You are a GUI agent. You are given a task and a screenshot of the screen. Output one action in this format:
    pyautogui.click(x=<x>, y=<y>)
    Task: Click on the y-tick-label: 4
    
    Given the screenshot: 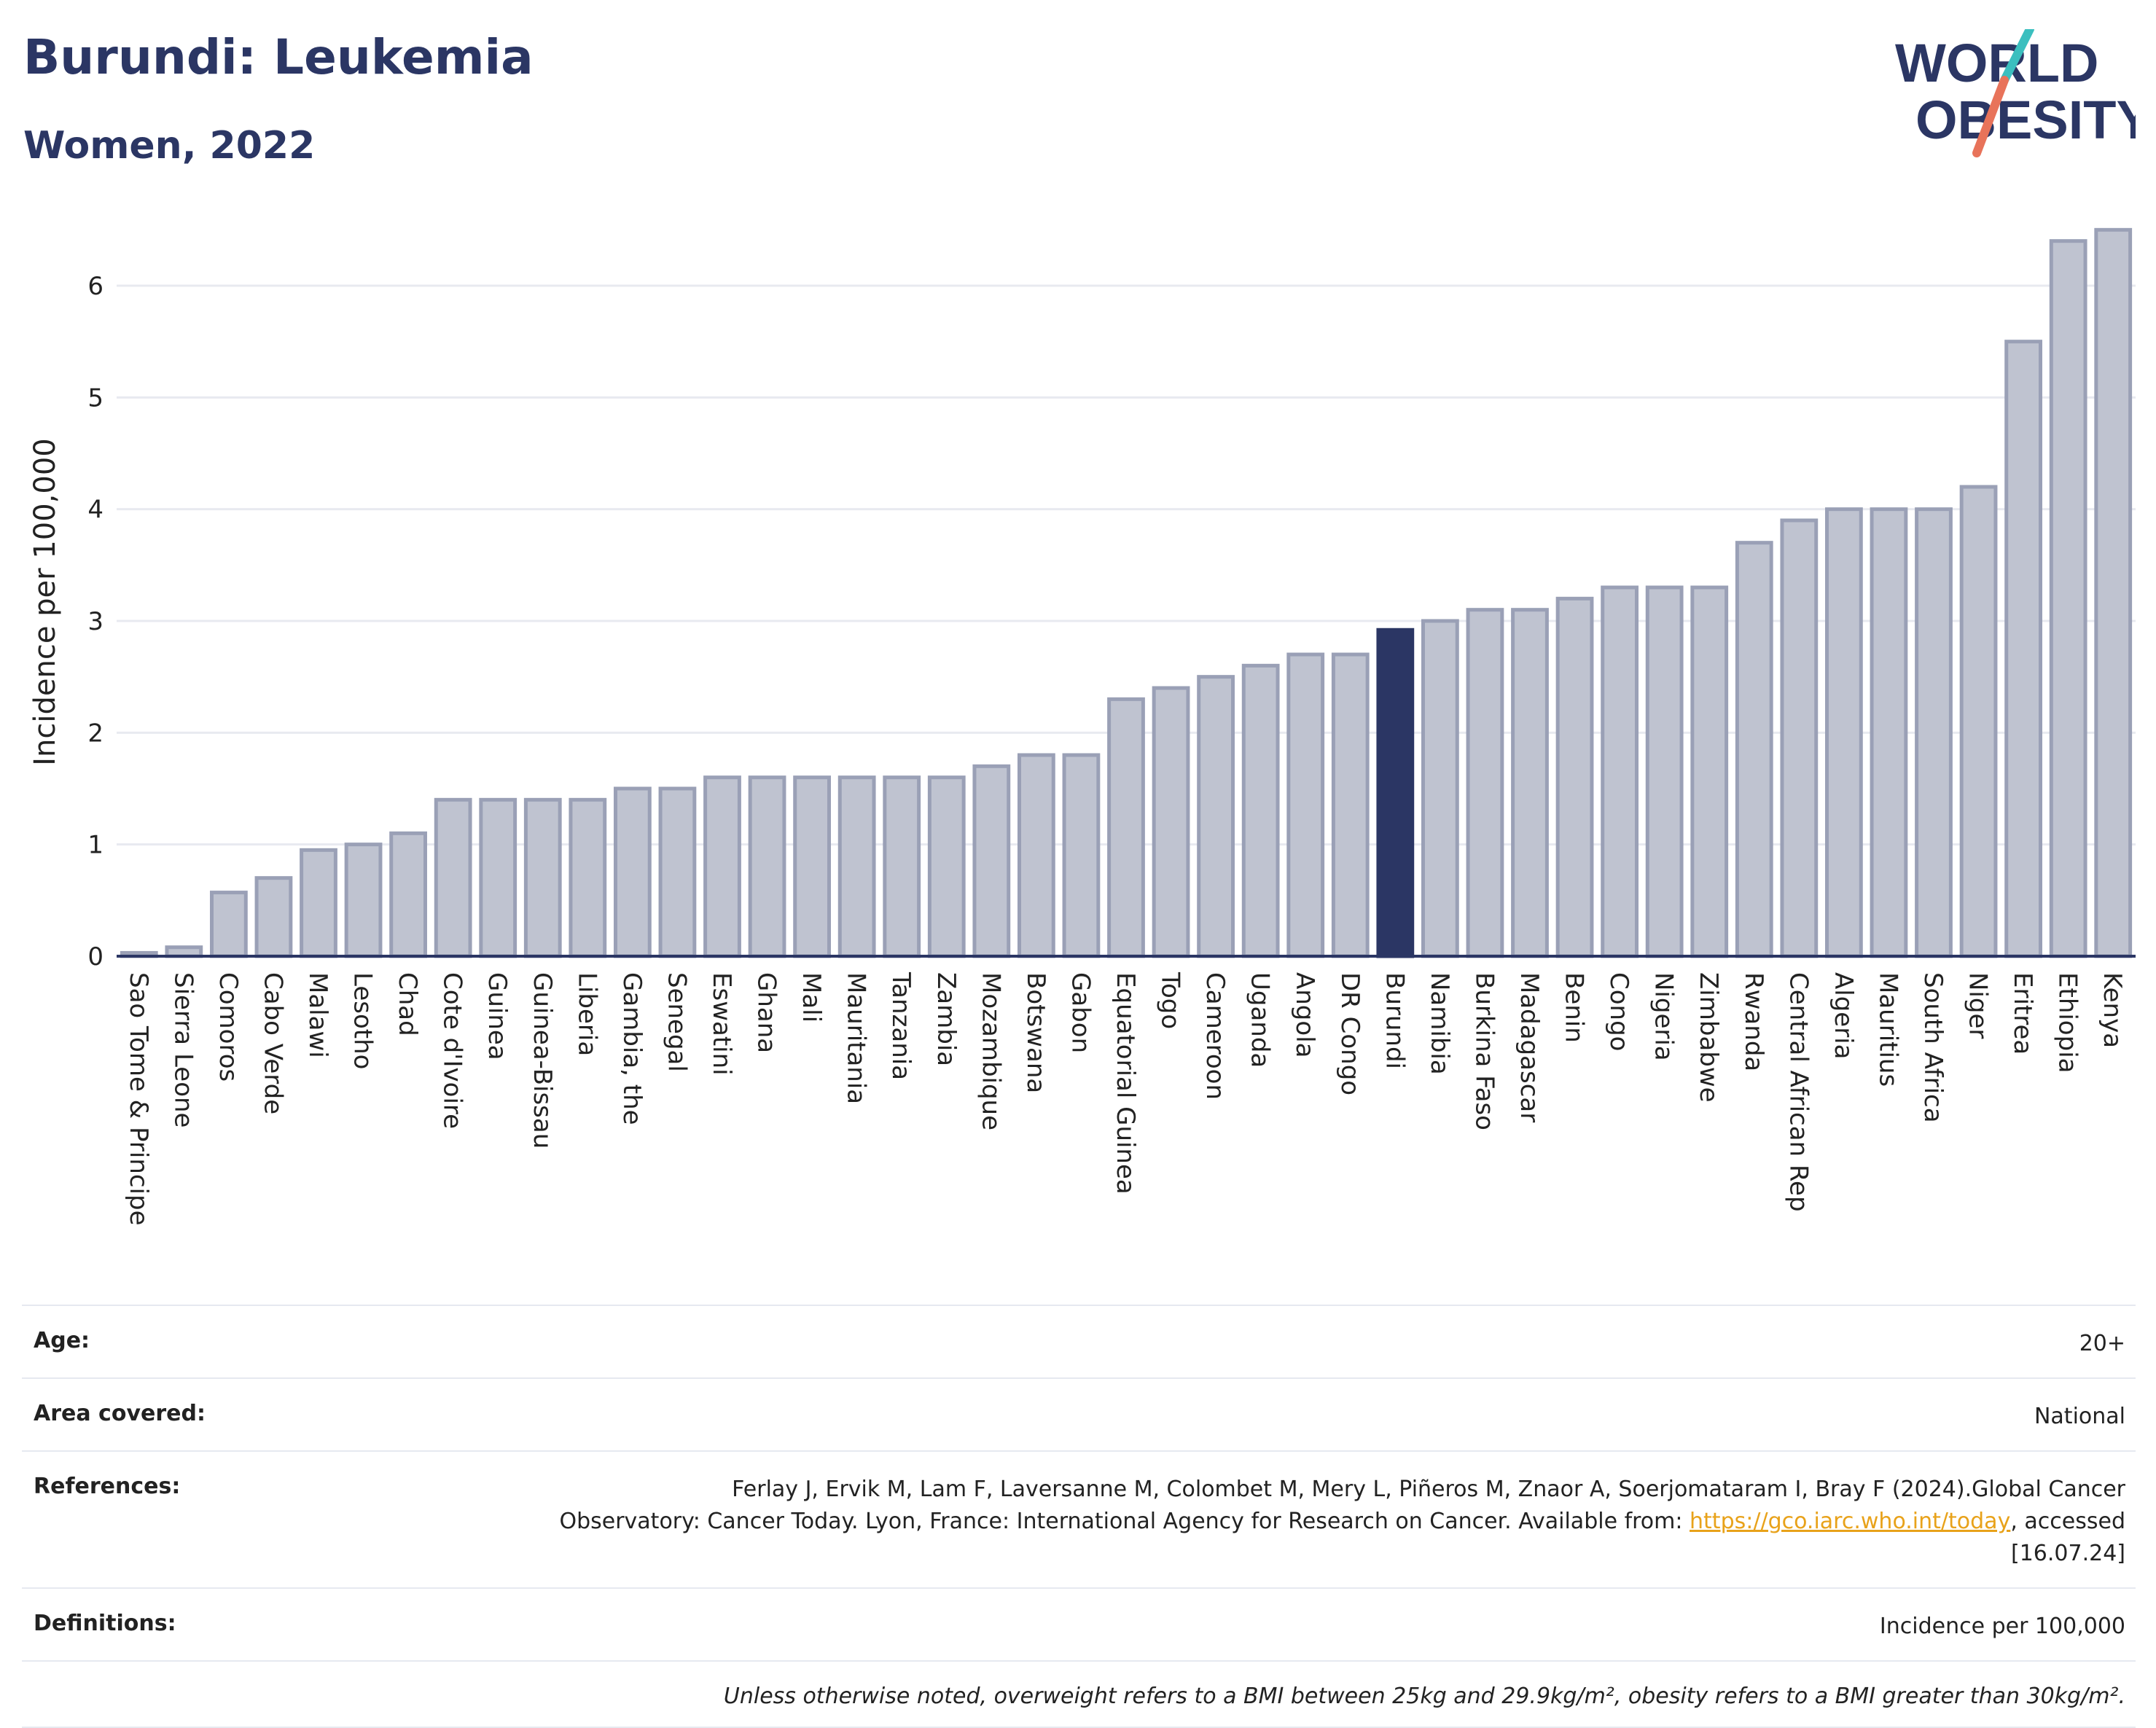 What is the action you would take?
    pyautogui.click(x=95, y=510)
    